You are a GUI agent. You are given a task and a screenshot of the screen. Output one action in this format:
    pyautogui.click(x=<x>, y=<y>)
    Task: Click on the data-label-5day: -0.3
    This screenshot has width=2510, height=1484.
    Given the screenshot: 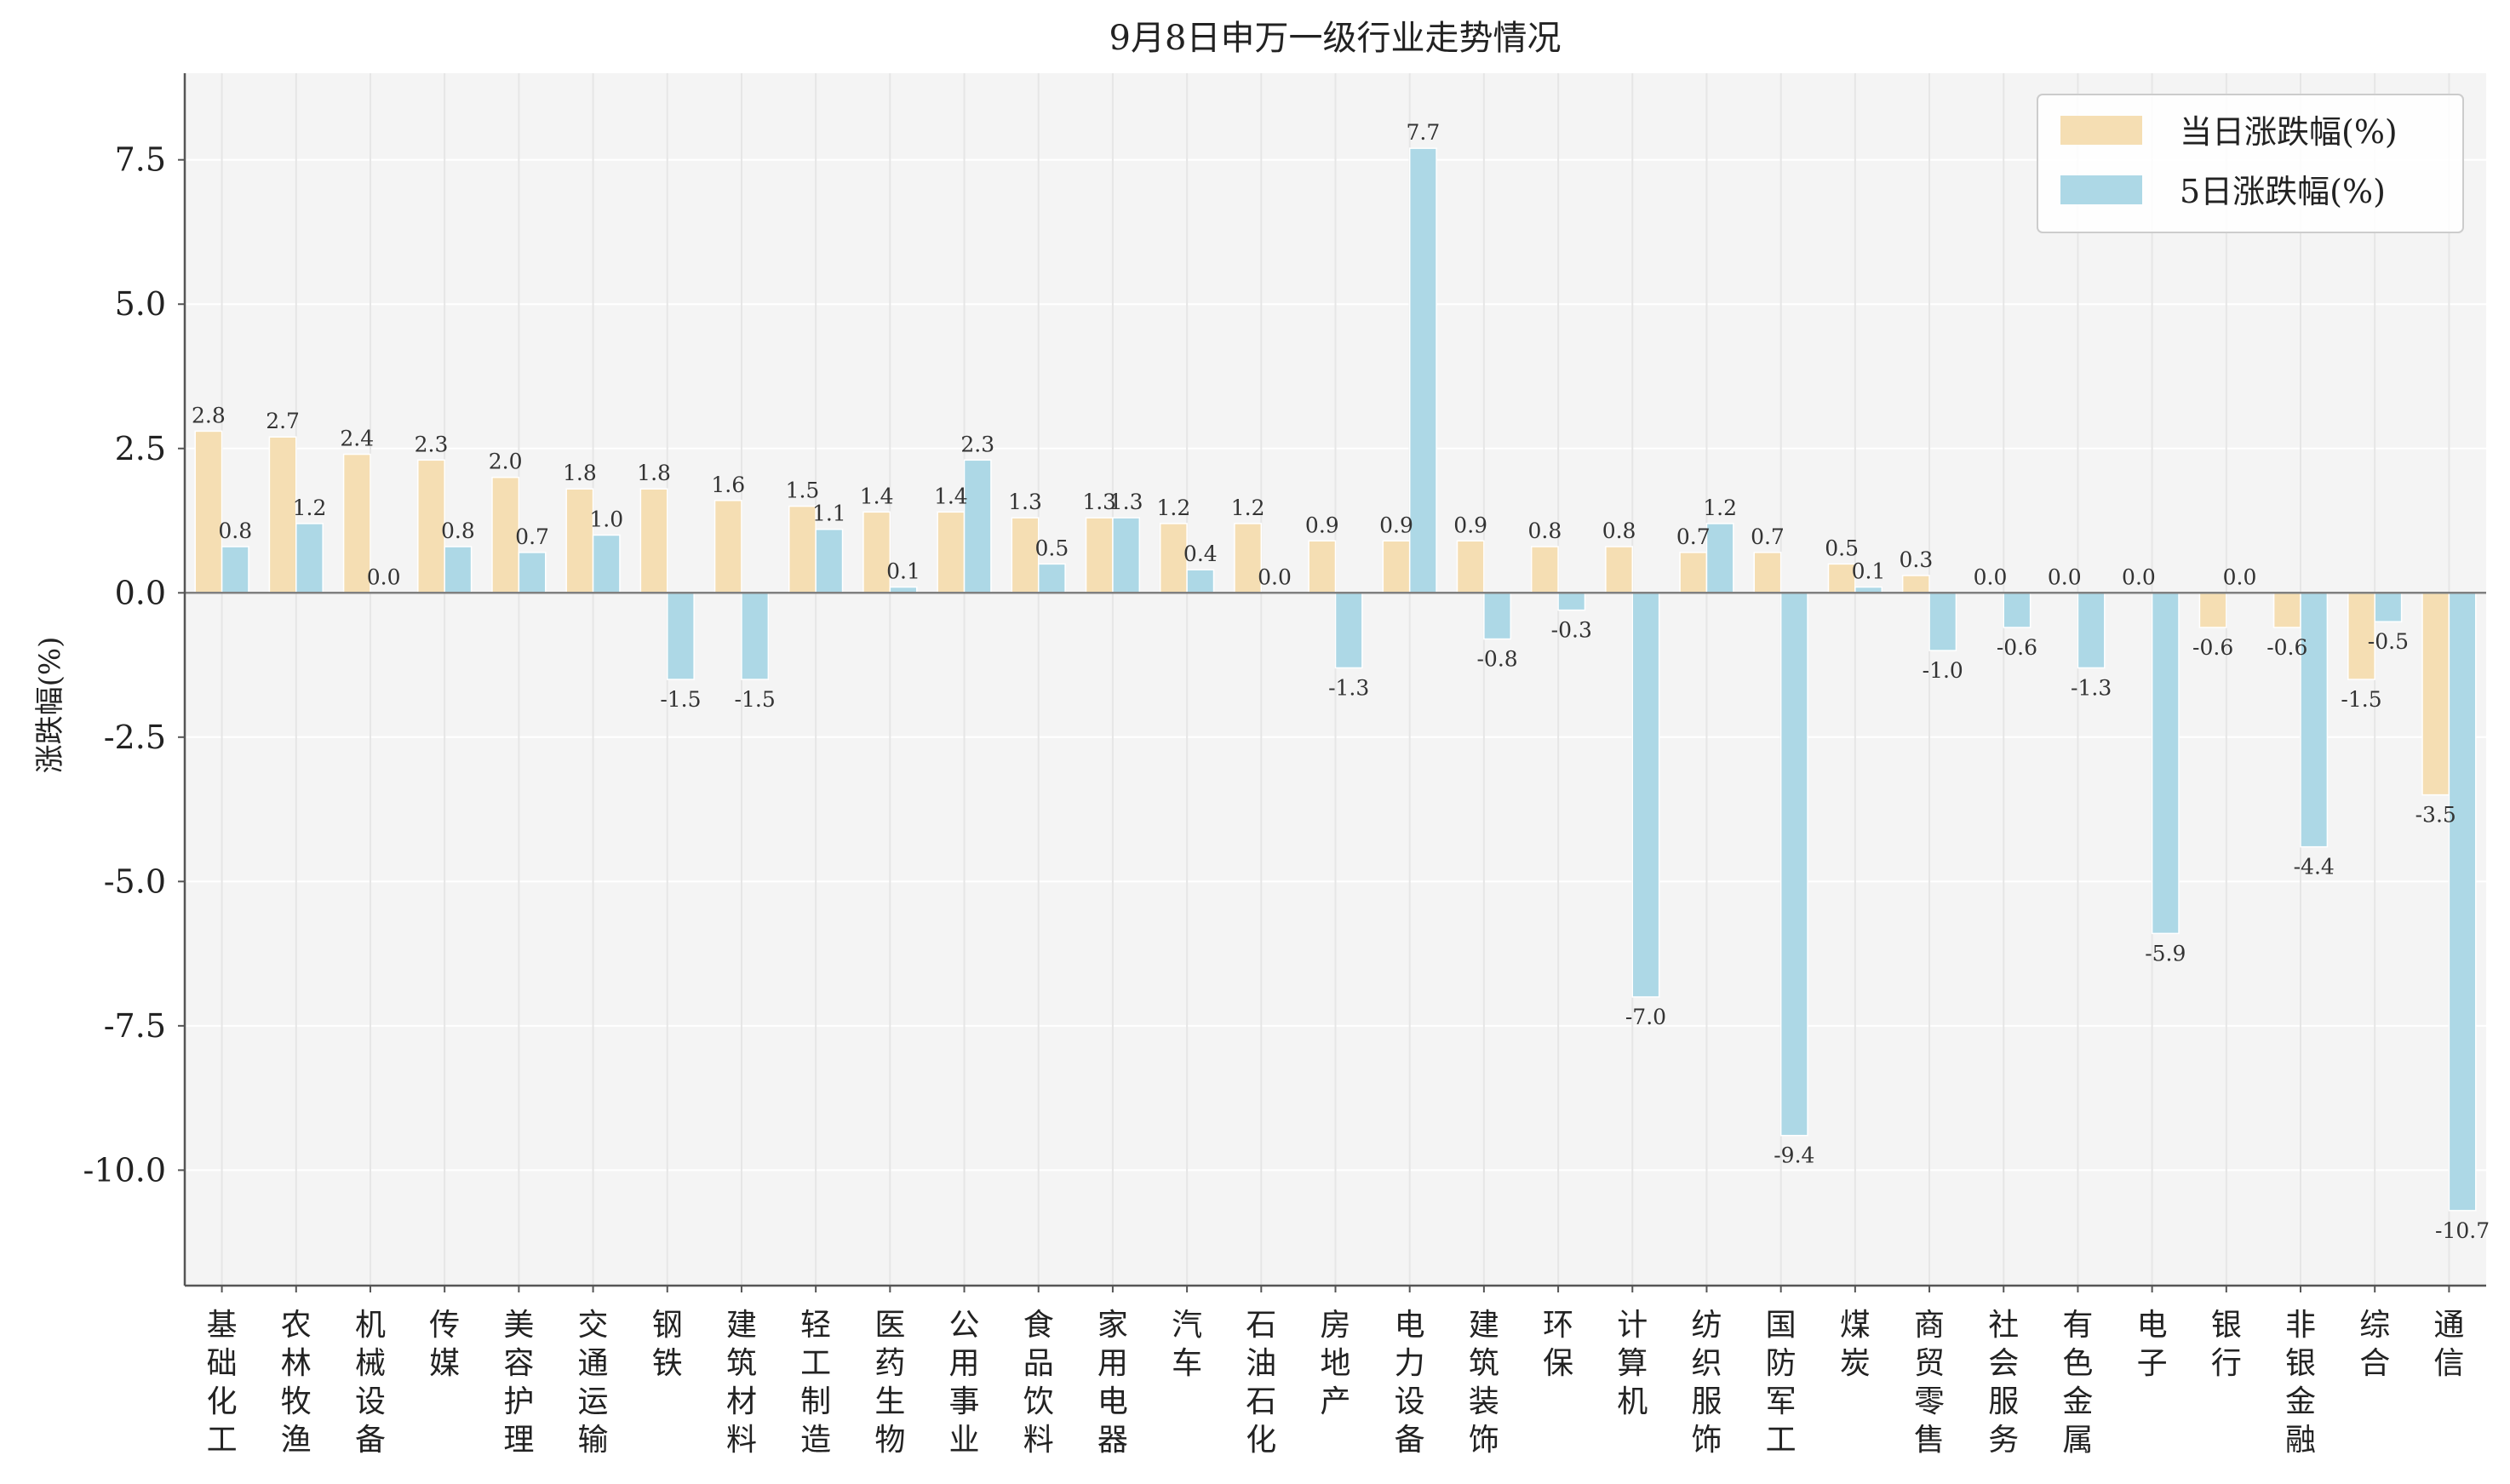 What is the action you would take?
    pyautogui.click(x=1571, y=630)
    